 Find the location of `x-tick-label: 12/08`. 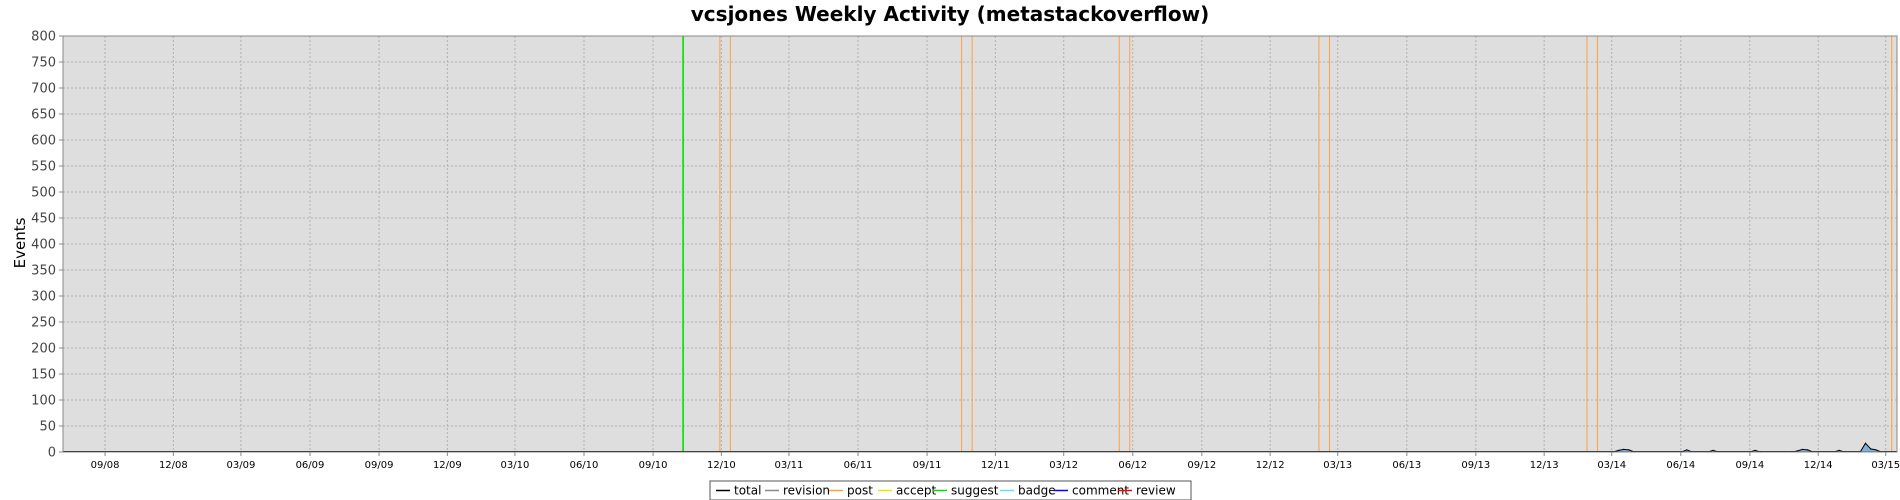

x-tick-label: 12/08 is located at coordinates (173, 465).